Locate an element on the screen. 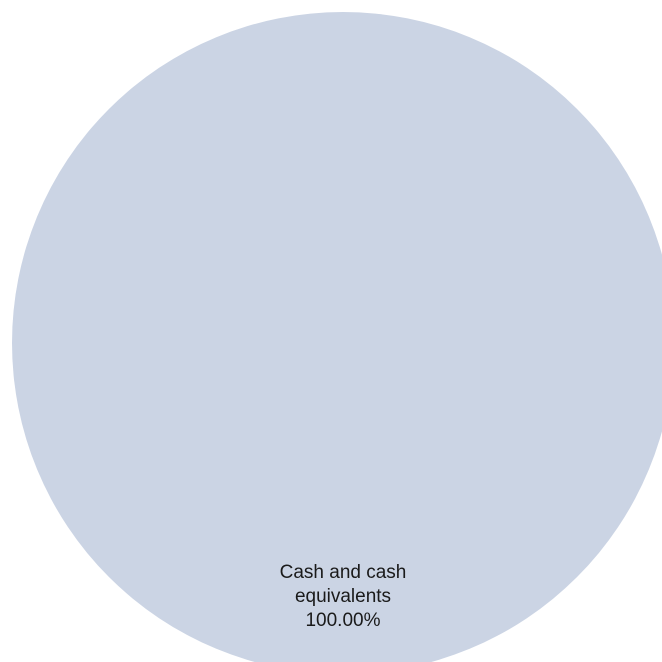  slice-category-label: Cash and cash is located at coordinates (343, 572).